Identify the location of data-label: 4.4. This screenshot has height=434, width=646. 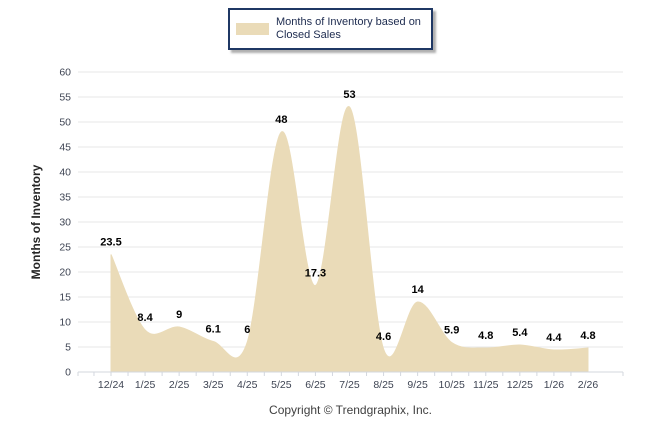
(554, 338).